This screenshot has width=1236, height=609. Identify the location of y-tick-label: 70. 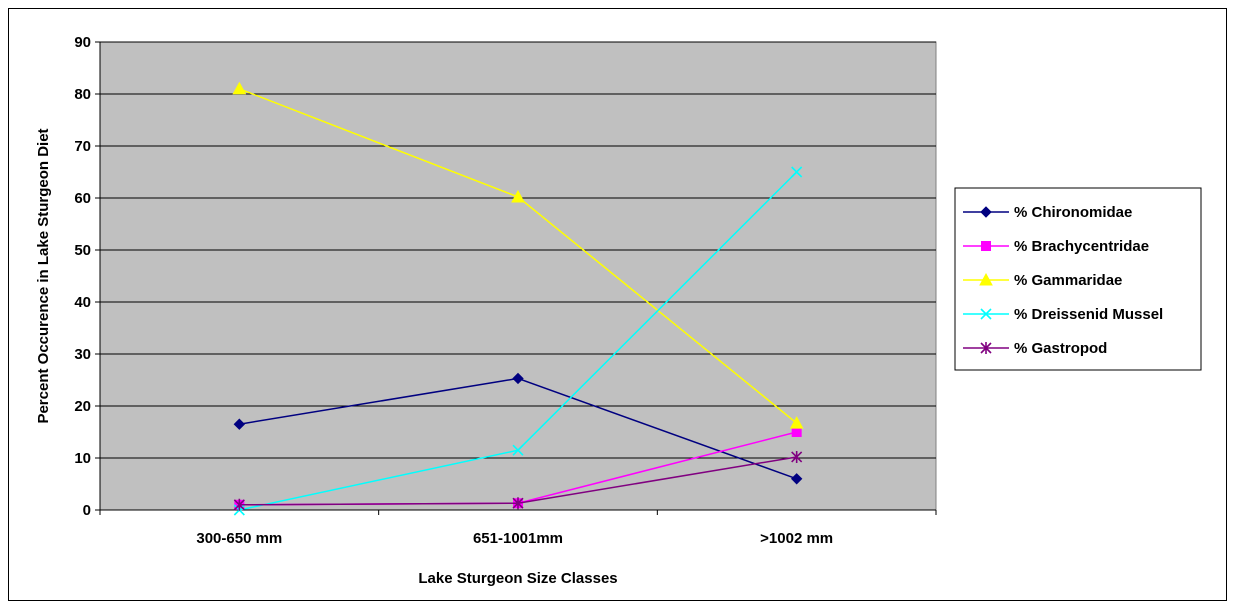
(82, 146).